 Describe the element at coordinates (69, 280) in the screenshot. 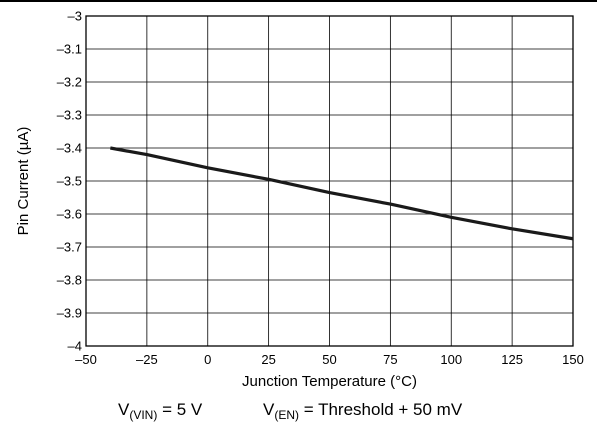

I see `y-tick-label: –3.8` at that location.